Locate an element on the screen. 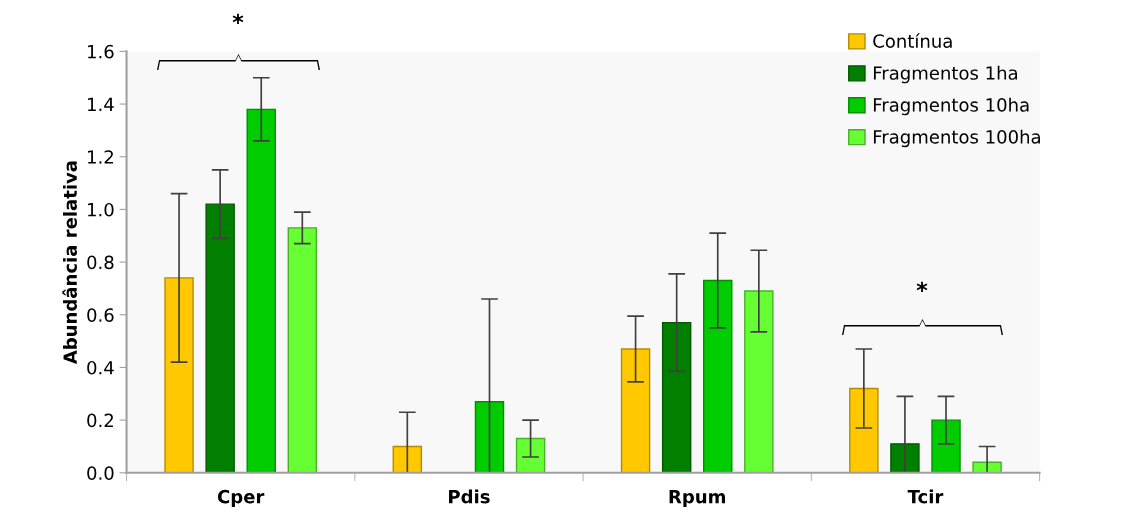  y-tick-label: 1.0 is located at coordinates (101, 209).